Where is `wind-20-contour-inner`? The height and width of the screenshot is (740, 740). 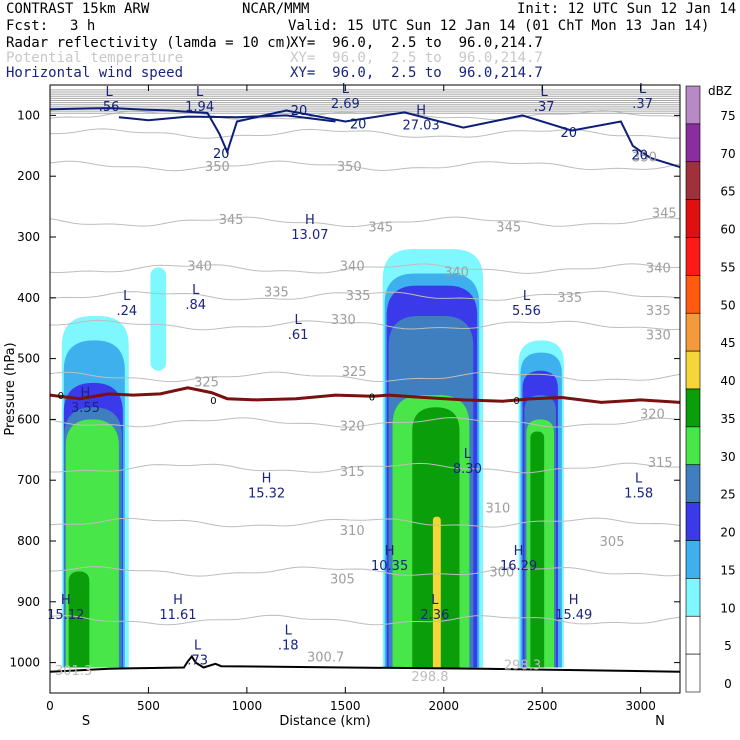 wind-20-contour-inner is located at coordinates (227, 118).